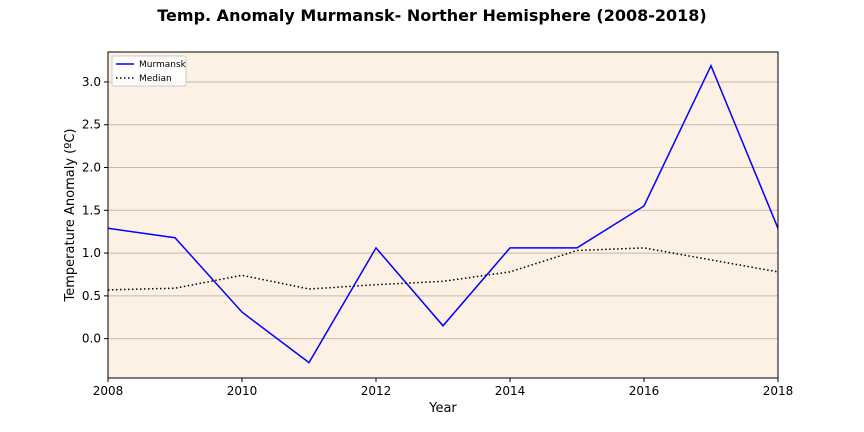  I want to click on y-tick-label: 1.0, so click(91, 253).